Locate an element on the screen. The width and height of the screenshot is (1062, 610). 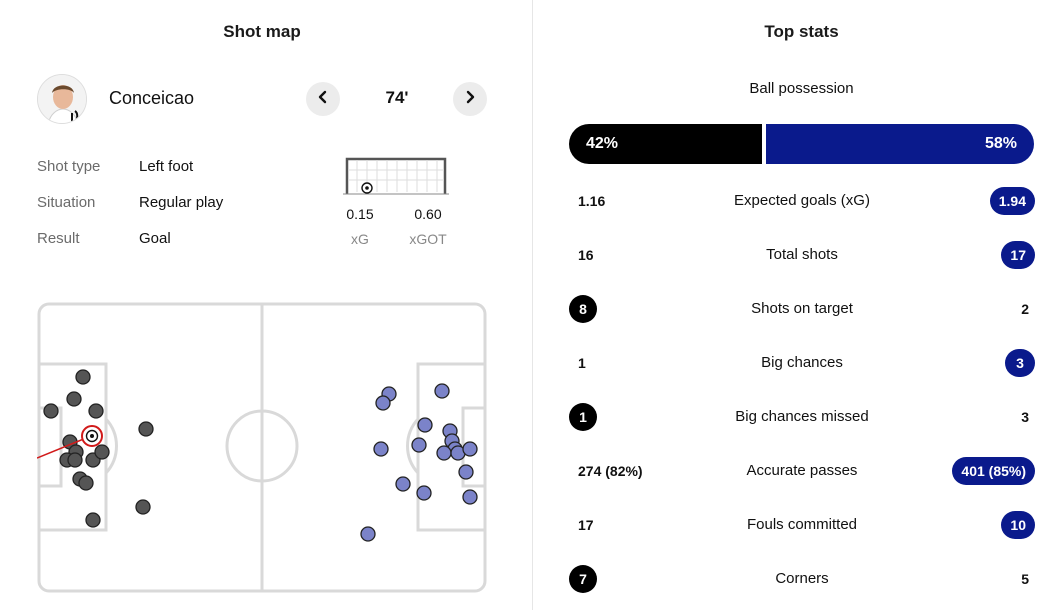
stat-row: Total shots 16 17 is located at coordinates (802, 255).